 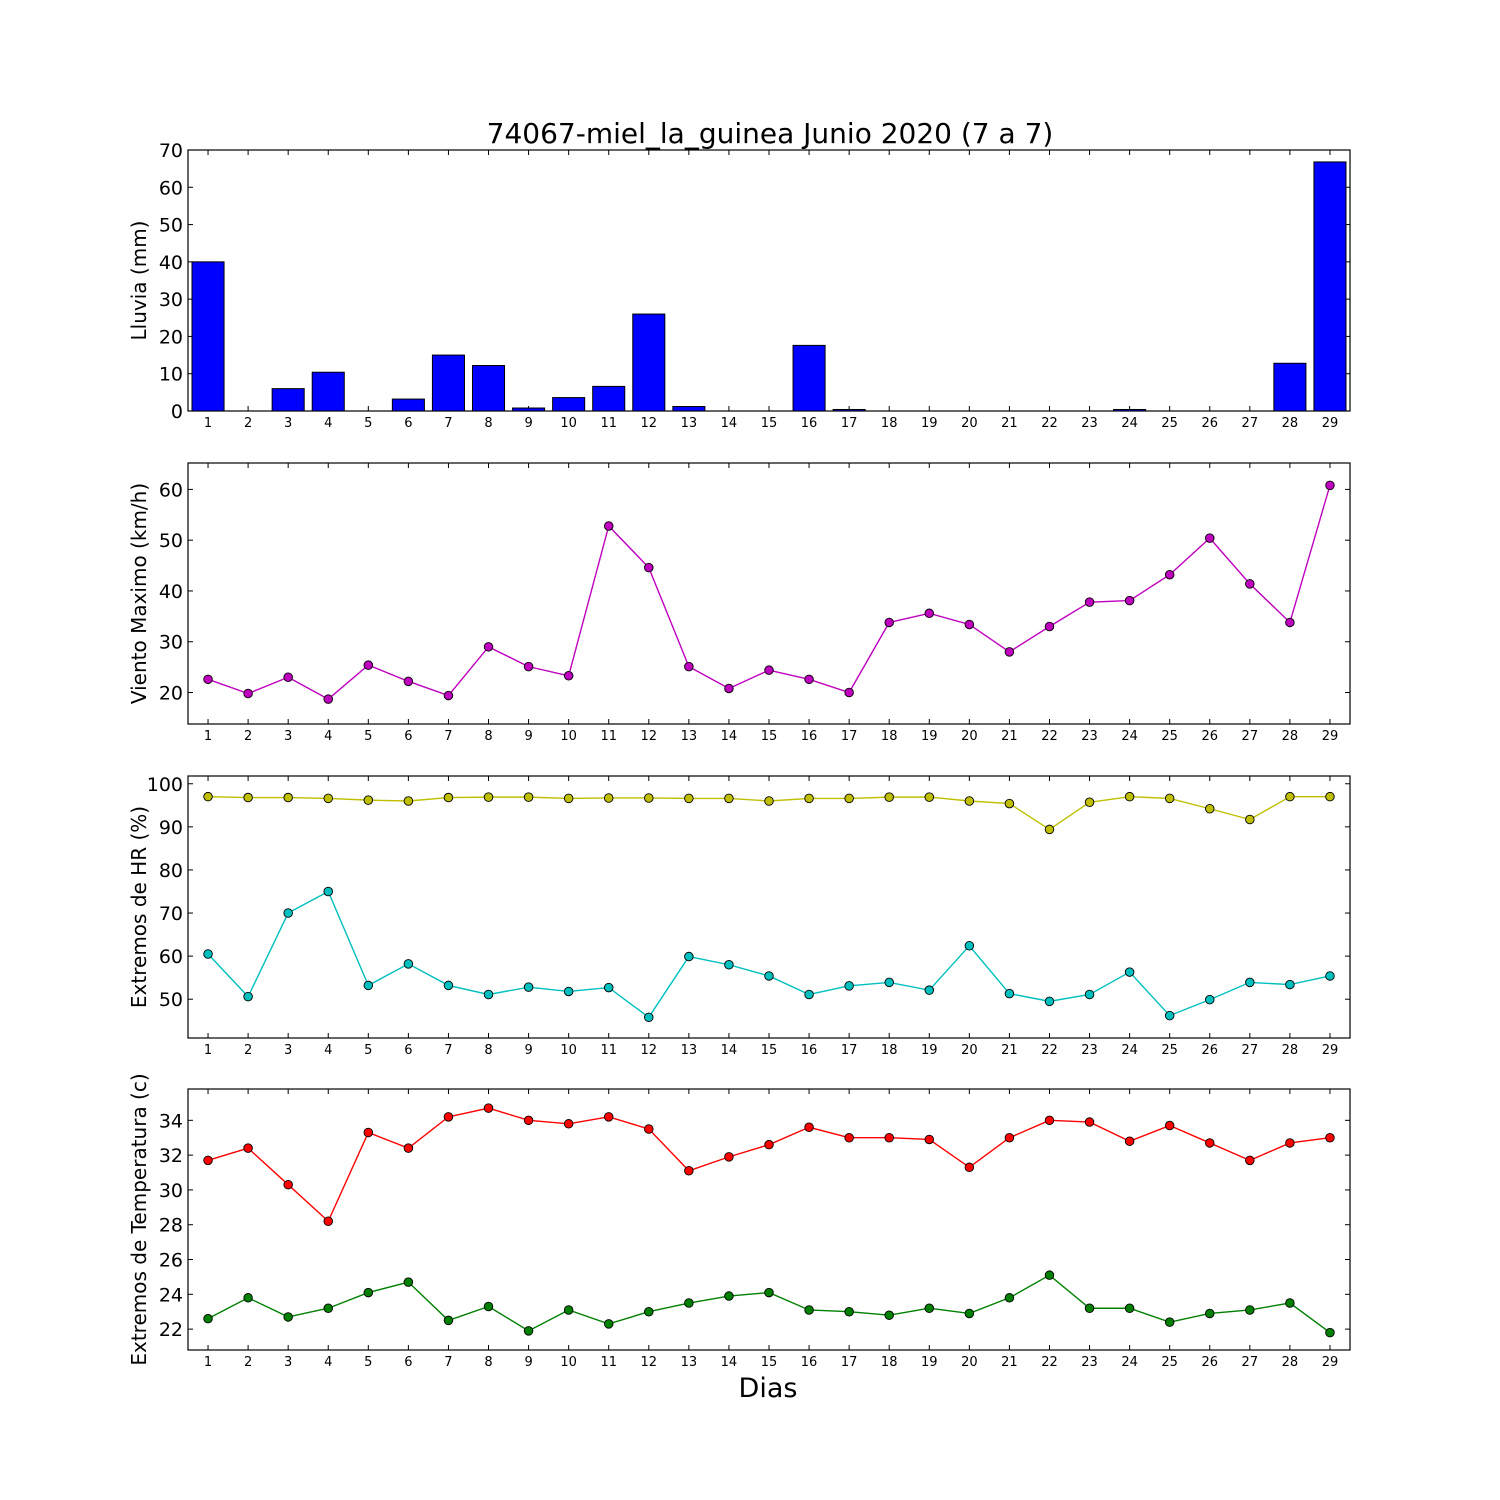 What do you see at coordinates (1129, 736) in the screenshot?
I see `x-tick-label: 24` at bounding box center [1129, 736].